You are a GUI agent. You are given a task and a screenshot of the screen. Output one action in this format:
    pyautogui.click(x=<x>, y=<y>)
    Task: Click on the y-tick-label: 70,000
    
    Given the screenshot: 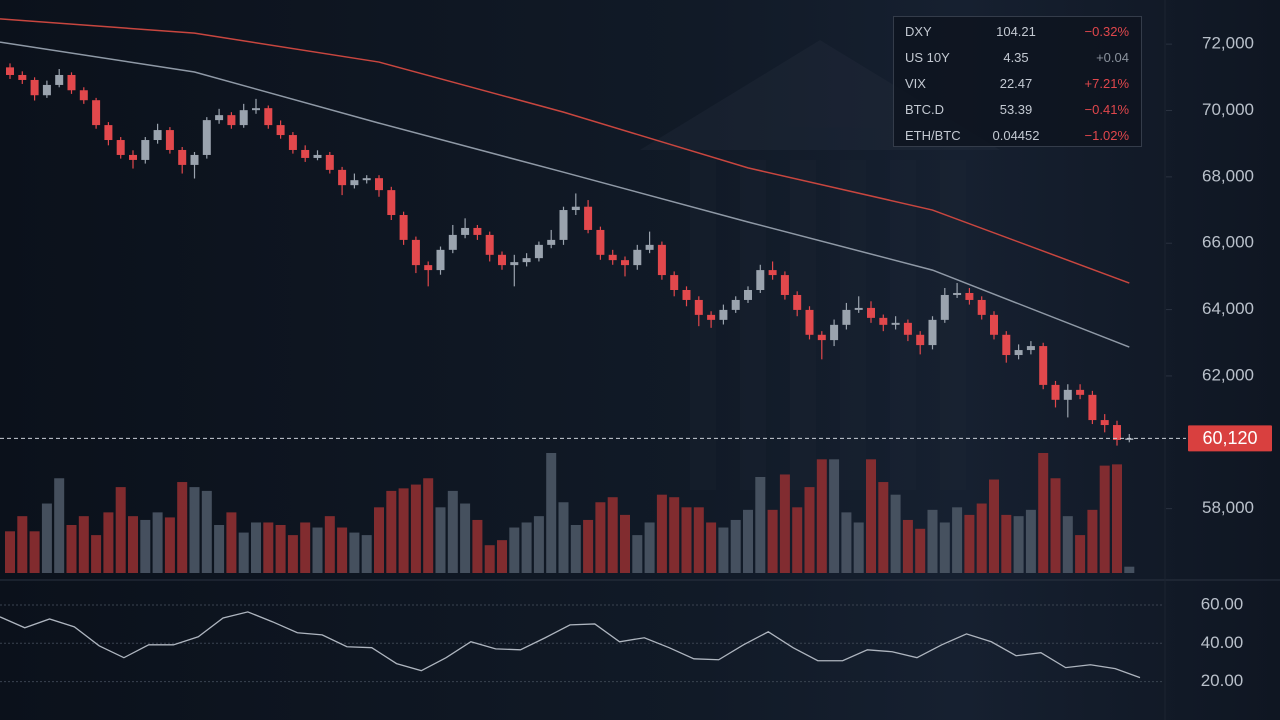 What is the action you would take?
    pyautogui.click(x=1228, y=109)
    